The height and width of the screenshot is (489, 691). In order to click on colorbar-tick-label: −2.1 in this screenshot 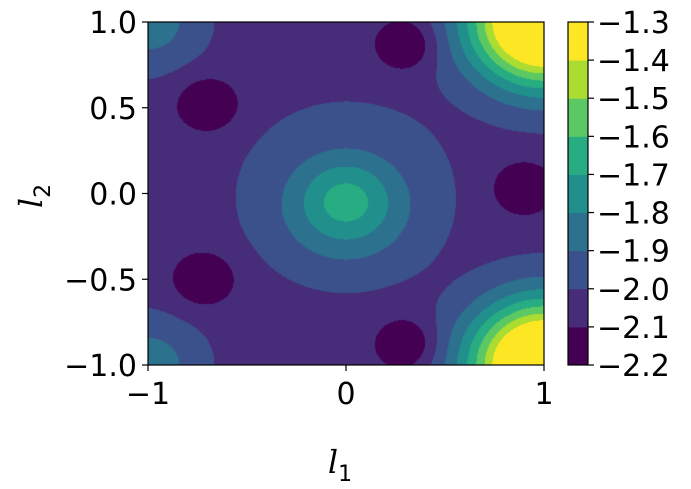, I will do `click(633, 328)`.